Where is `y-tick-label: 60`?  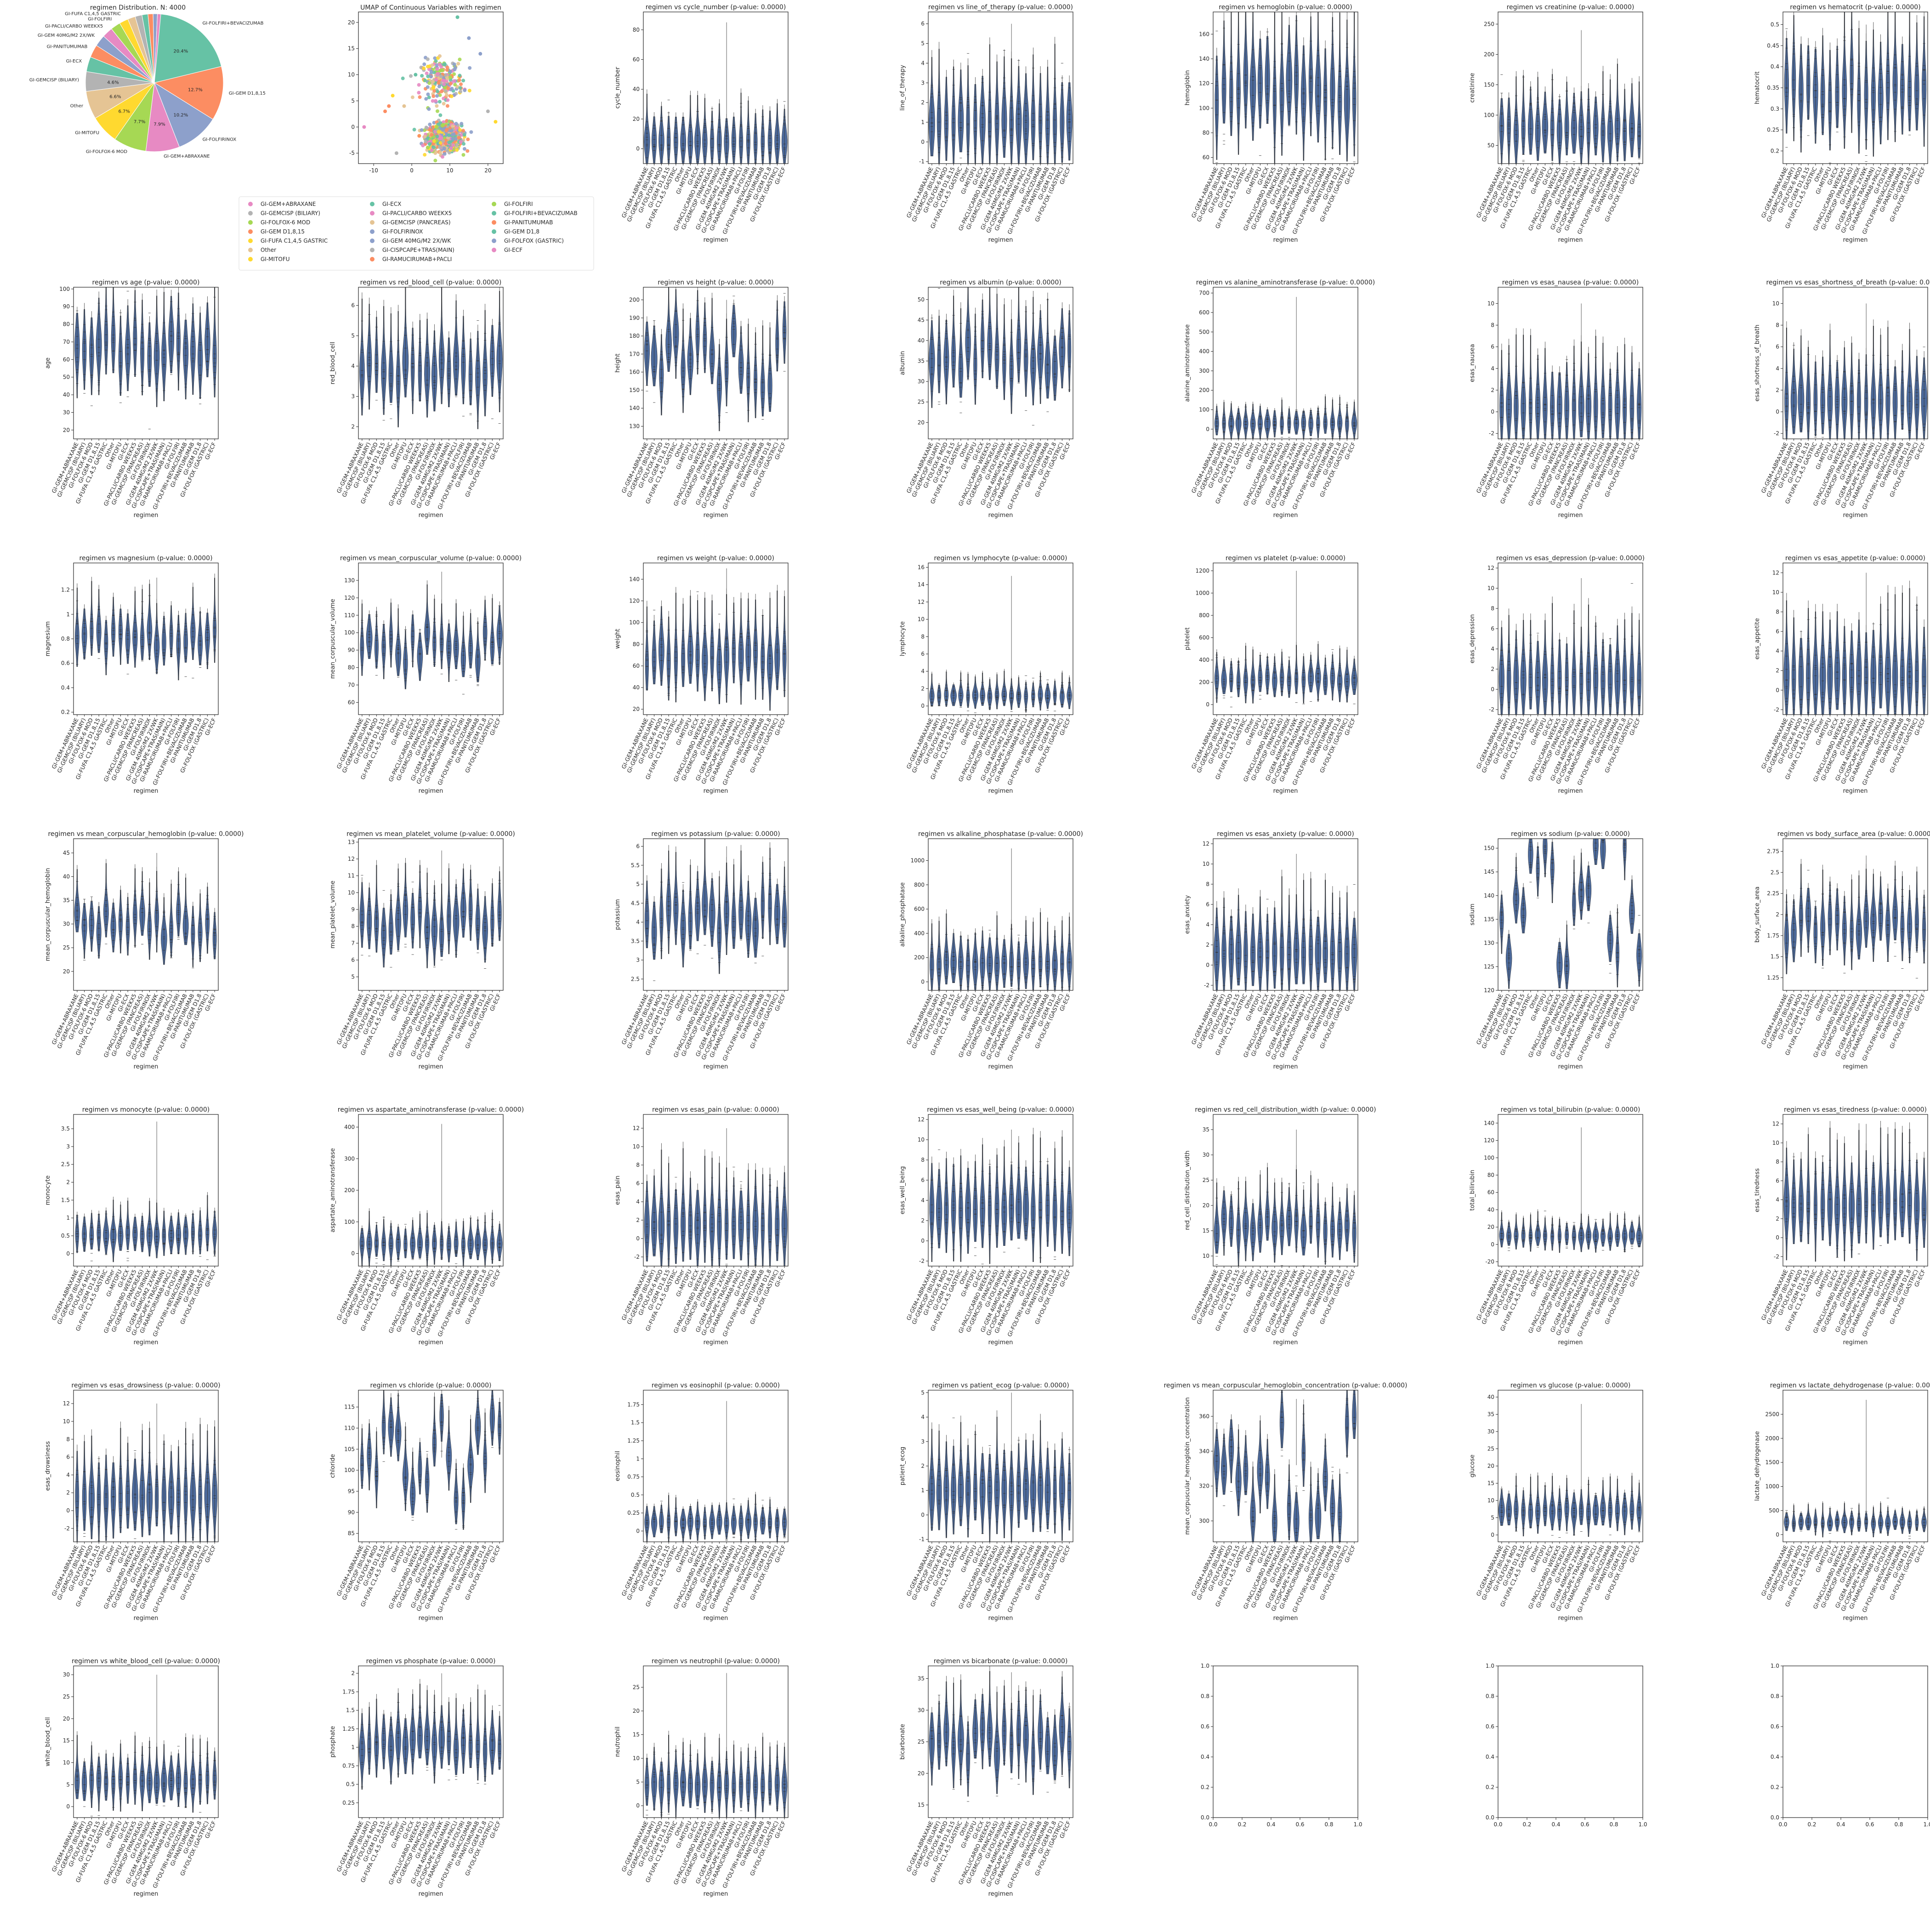 y-tick-label: 60 is located at coordinates (1206, 158).